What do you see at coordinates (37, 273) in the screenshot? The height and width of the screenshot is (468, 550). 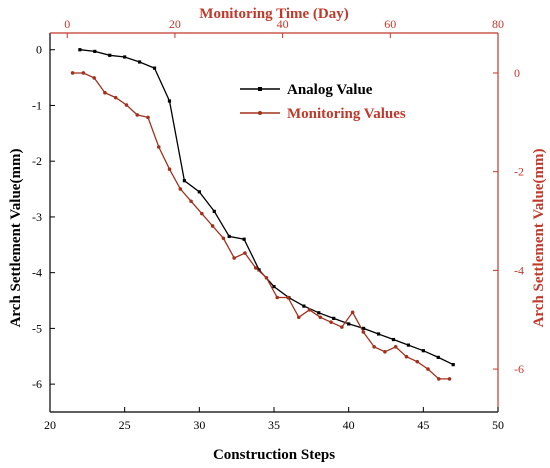 I see `y-tick-label-left: -4` at bounding box center [37, 273].